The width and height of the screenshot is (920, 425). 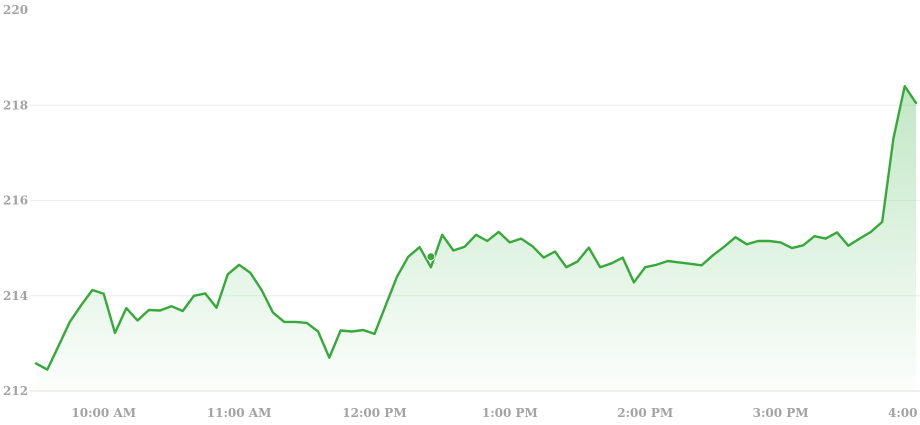 I want to click on marker-layer, so click(x=431, y=257).